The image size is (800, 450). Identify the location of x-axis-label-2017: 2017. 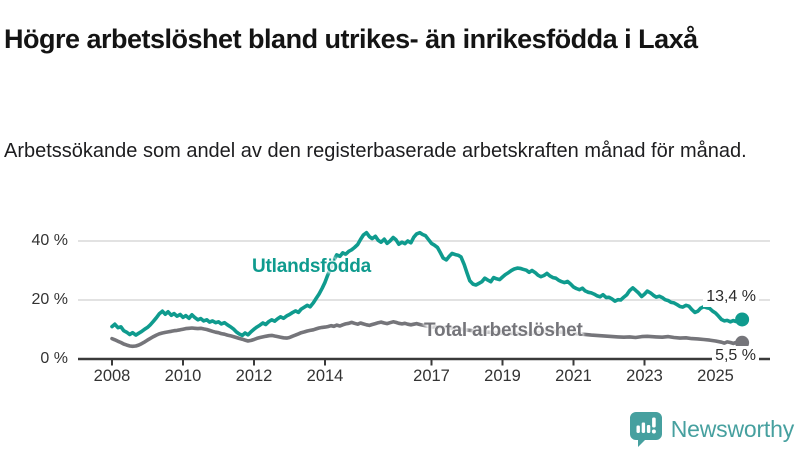
(431, 376).